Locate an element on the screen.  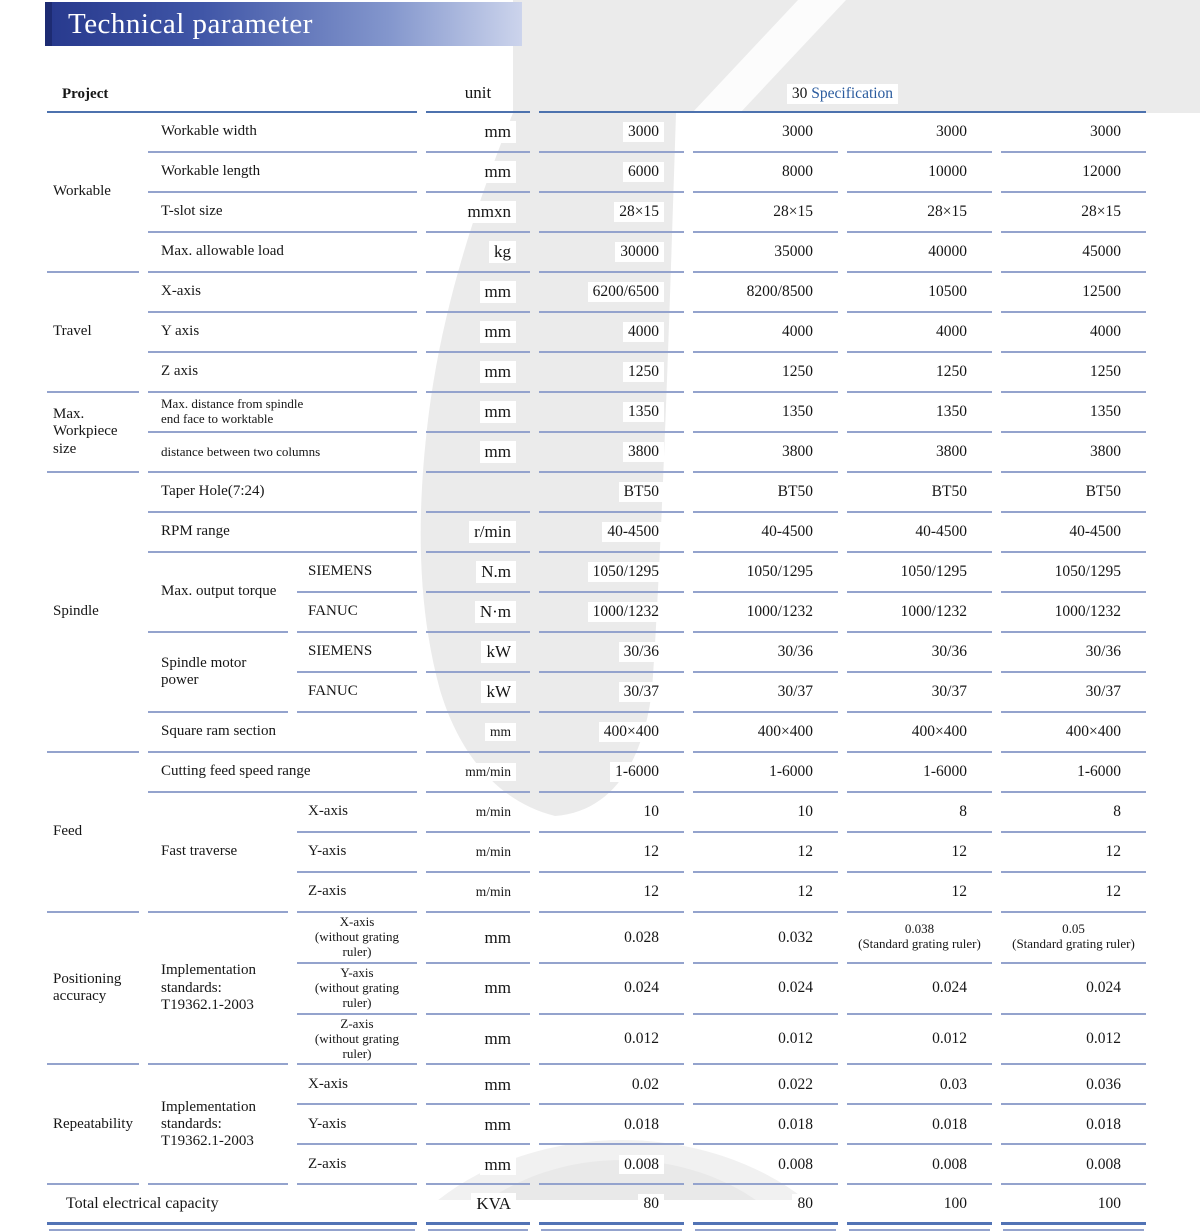
cell-num: 0.024 is located at coordinates (1073, 989).